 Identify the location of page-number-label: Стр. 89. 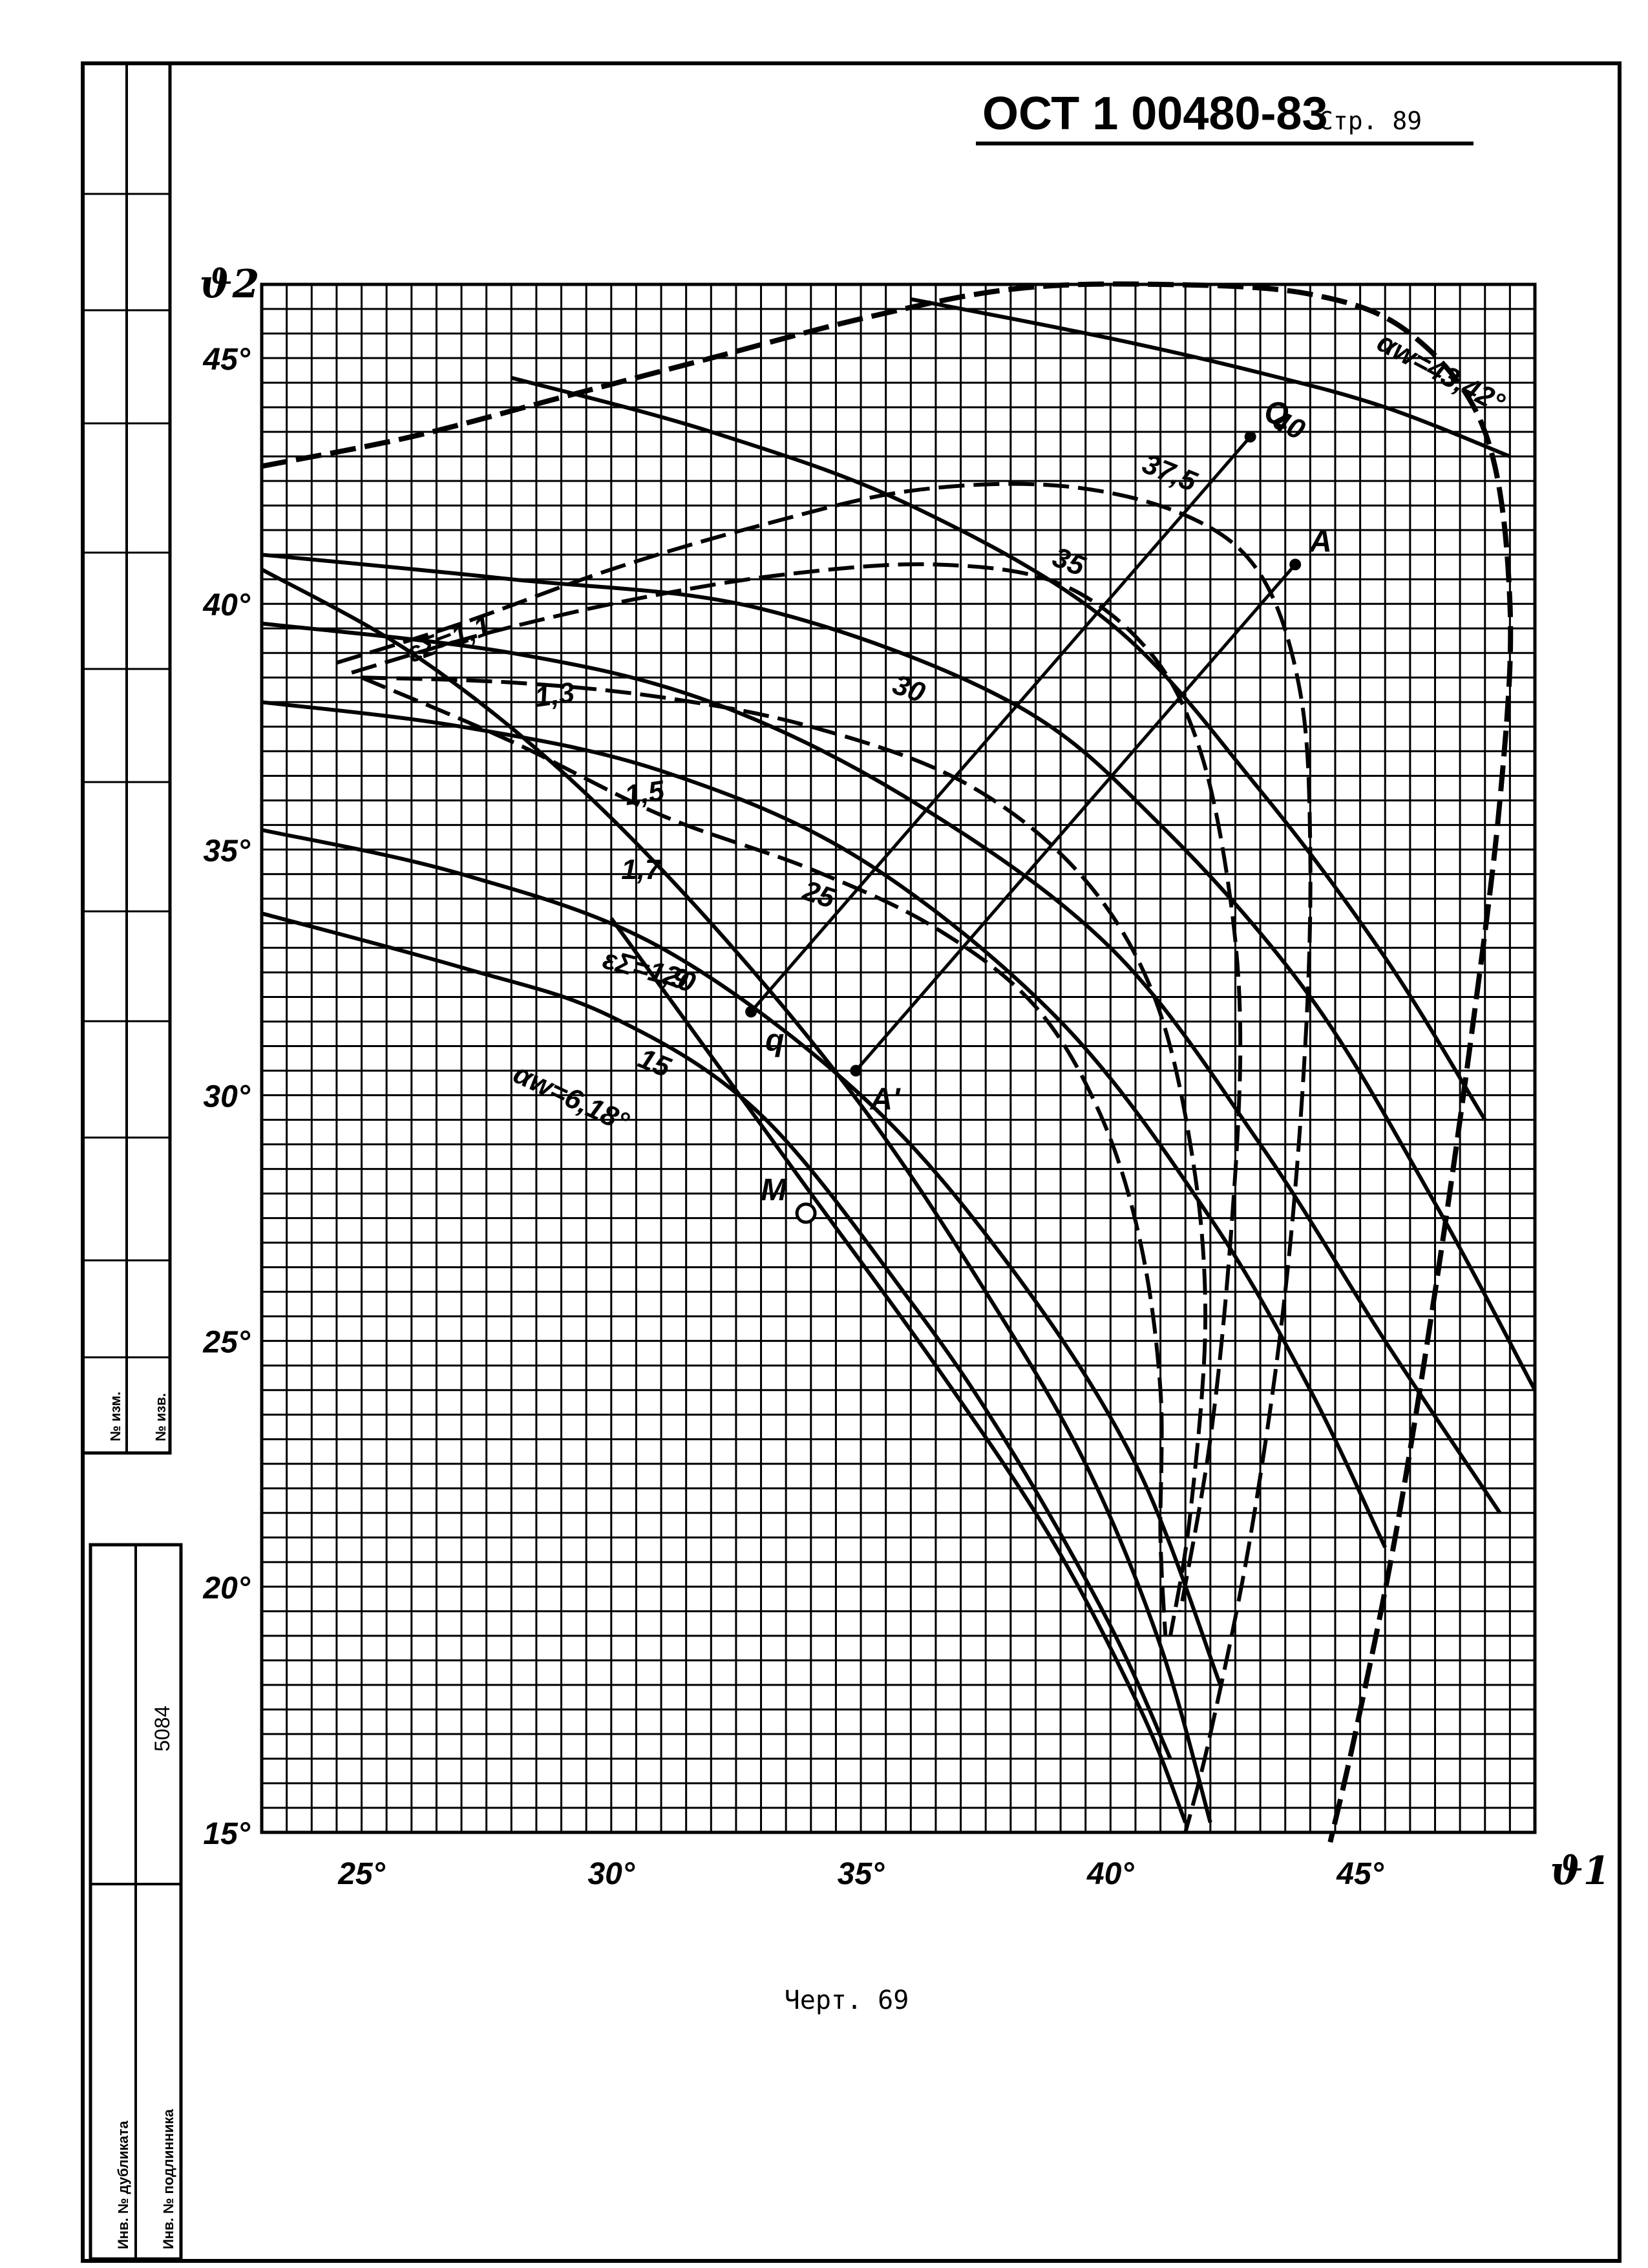
(1370, 121).